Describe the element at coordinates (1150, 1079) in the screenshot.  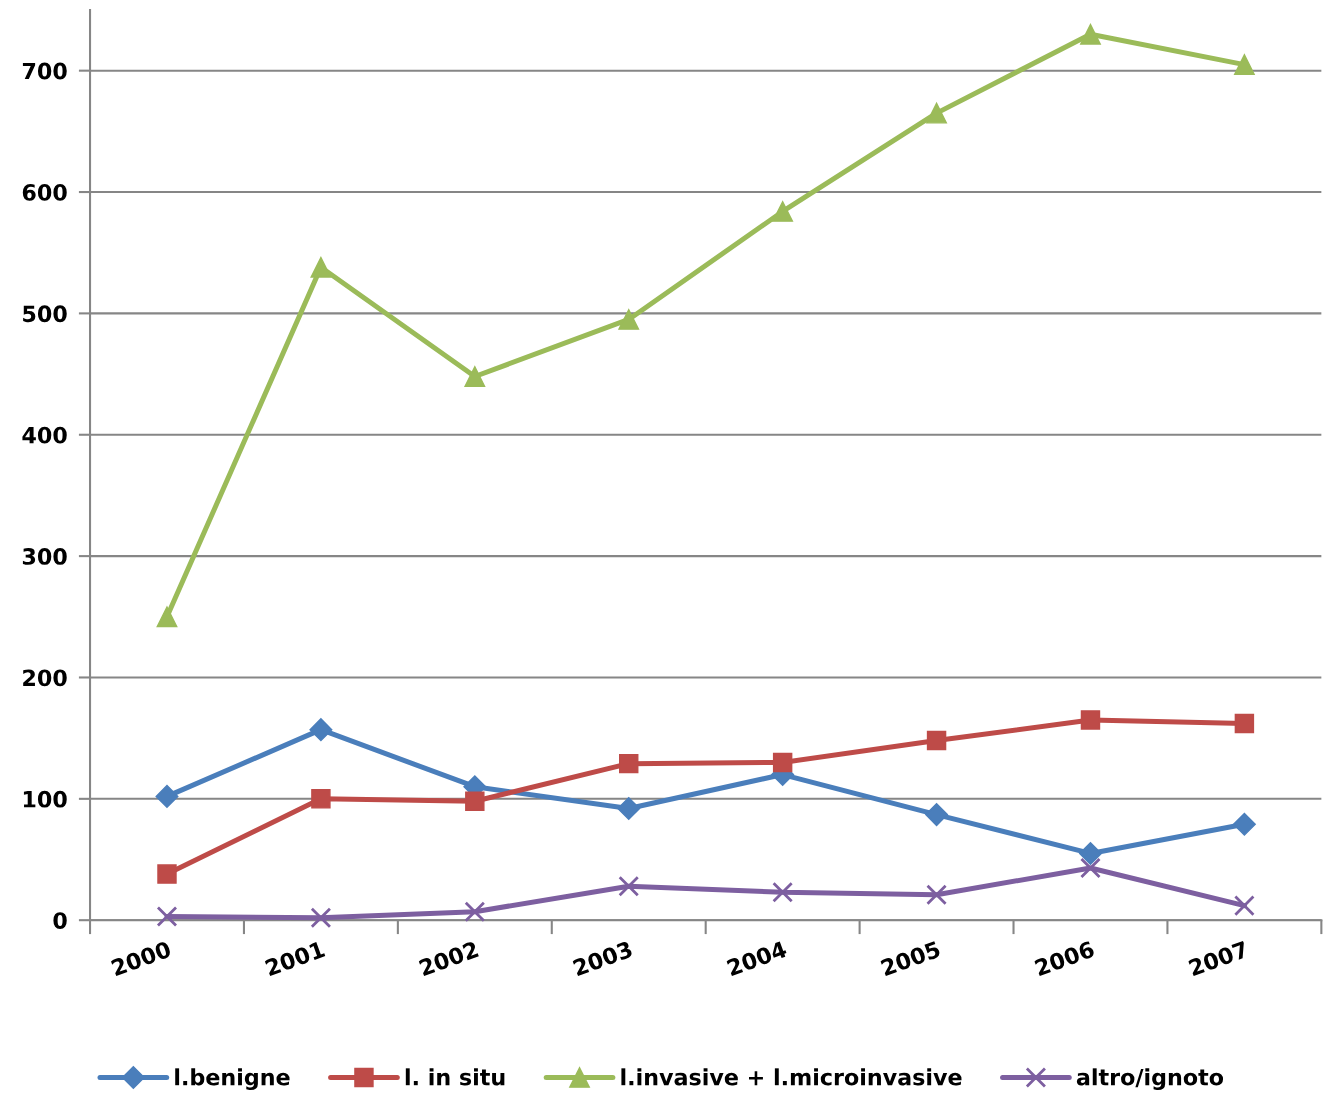
I see `legend-label: altro/ignoto` at that location.